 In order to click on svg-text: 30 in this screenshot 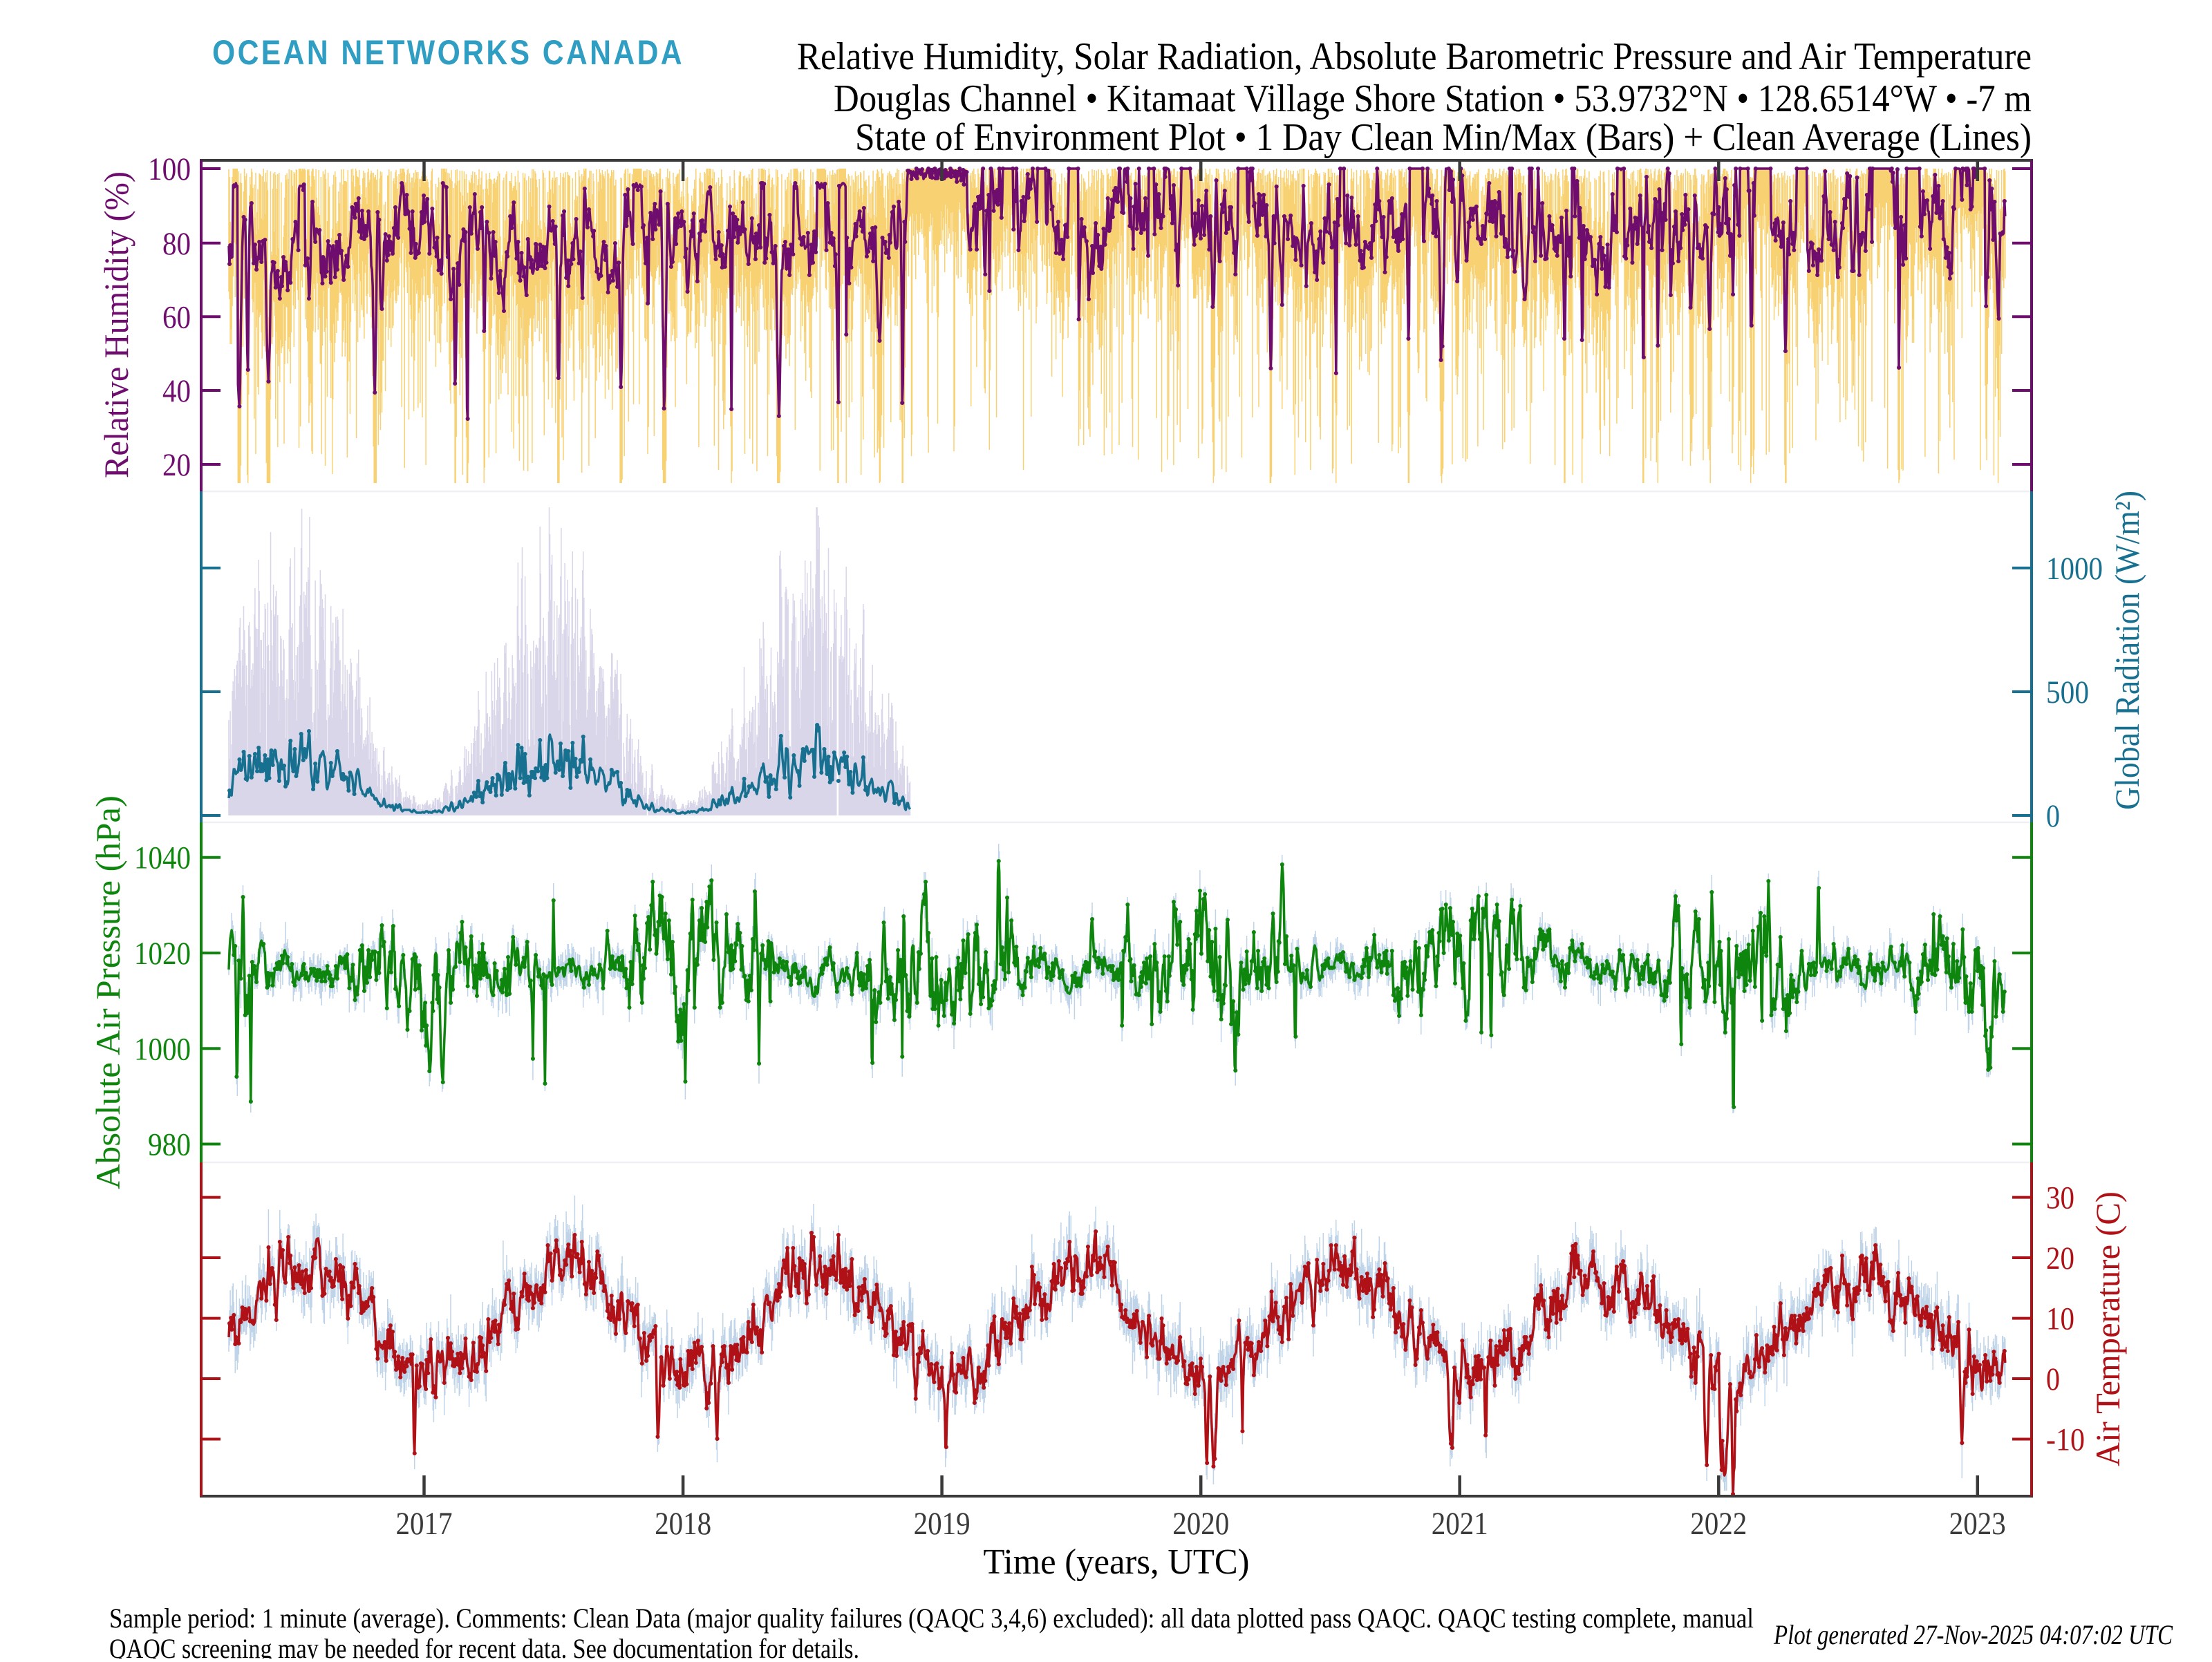, I will do `click(2060, 1198)`.